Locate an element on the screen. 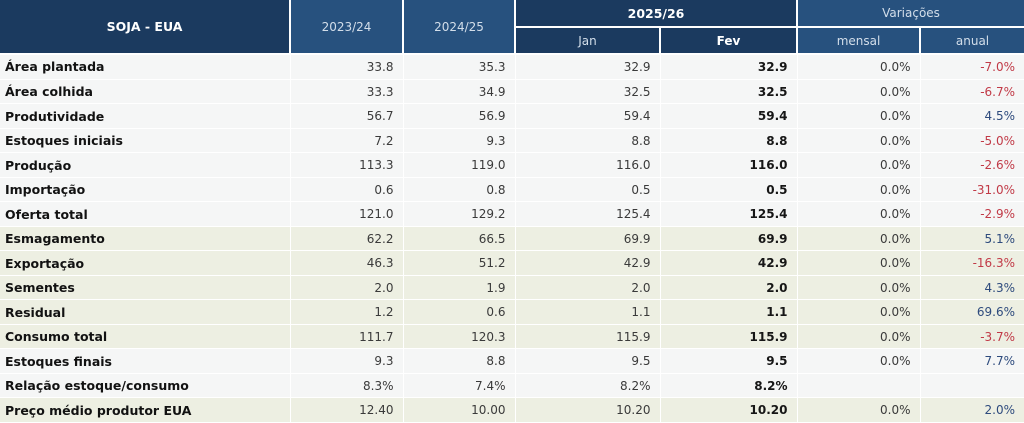  table-row: Relação estoque/consumo 8.3% 7.4% 8.2% 8.2% is located at coordinates (512, 386).